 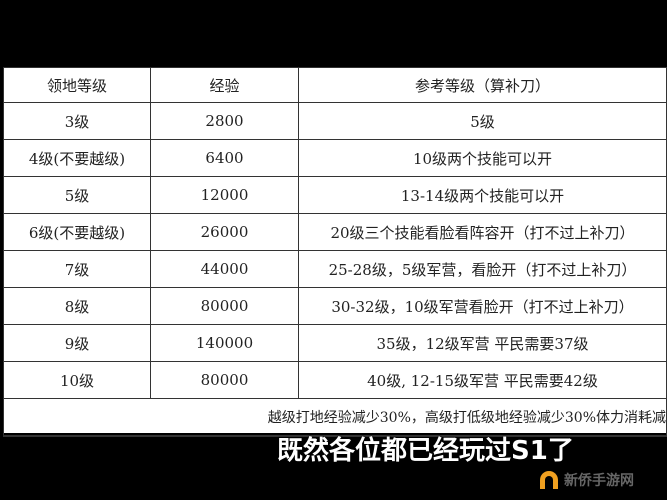 What do you see at coordinates (224, 232) in the screenshot?
I see `cell: 26000` at bounding box center [224, 232].